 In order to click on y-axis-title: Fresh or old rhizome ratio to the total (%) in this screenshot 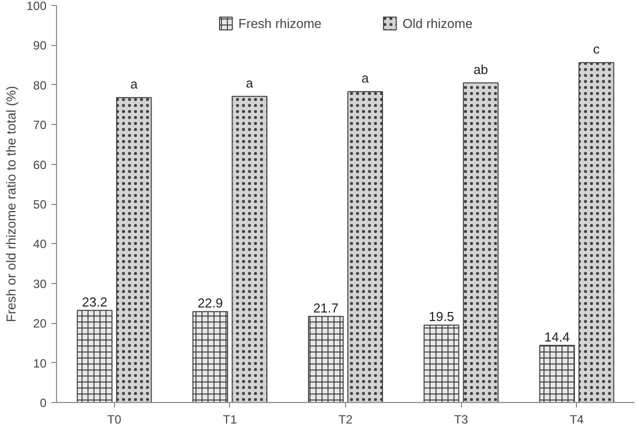, I will do `click(10, 204)`.